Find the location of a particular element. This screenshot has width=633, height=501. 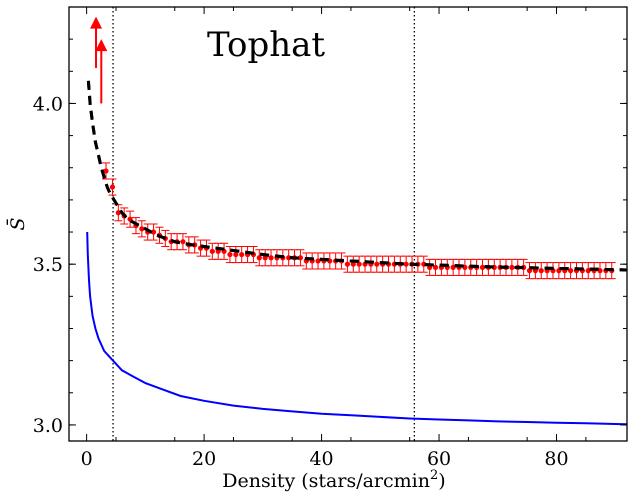

y-tick-label: 4.0 is located at coordinates (48, 104).